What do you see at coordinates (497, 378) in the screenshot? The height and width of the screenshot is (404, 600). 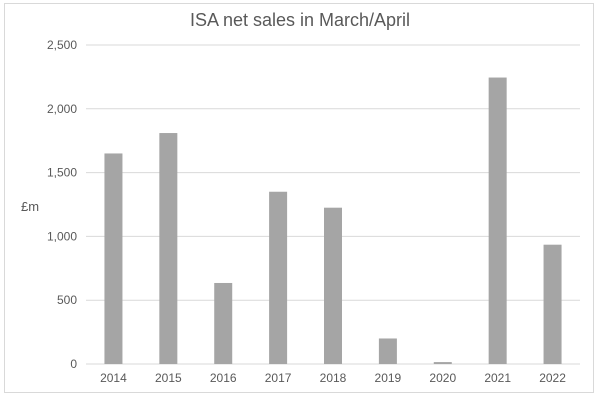 I see `x-tick-label: 2021` at bounding box center [497, 378].